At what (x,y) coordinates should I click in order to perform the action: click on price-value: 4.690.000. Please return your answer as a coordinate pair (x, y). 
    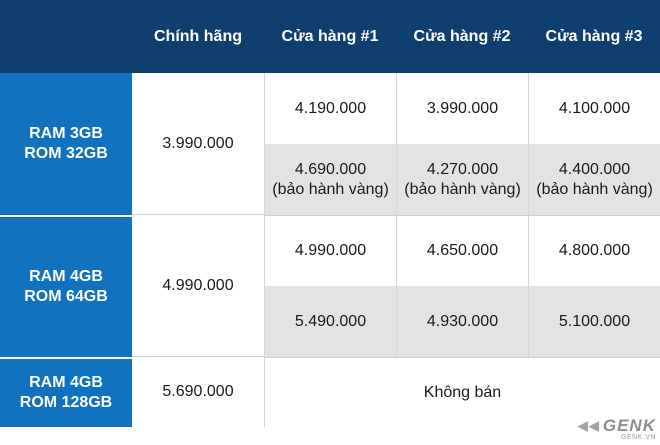
    Looking at the image, I should click on (330, 169).